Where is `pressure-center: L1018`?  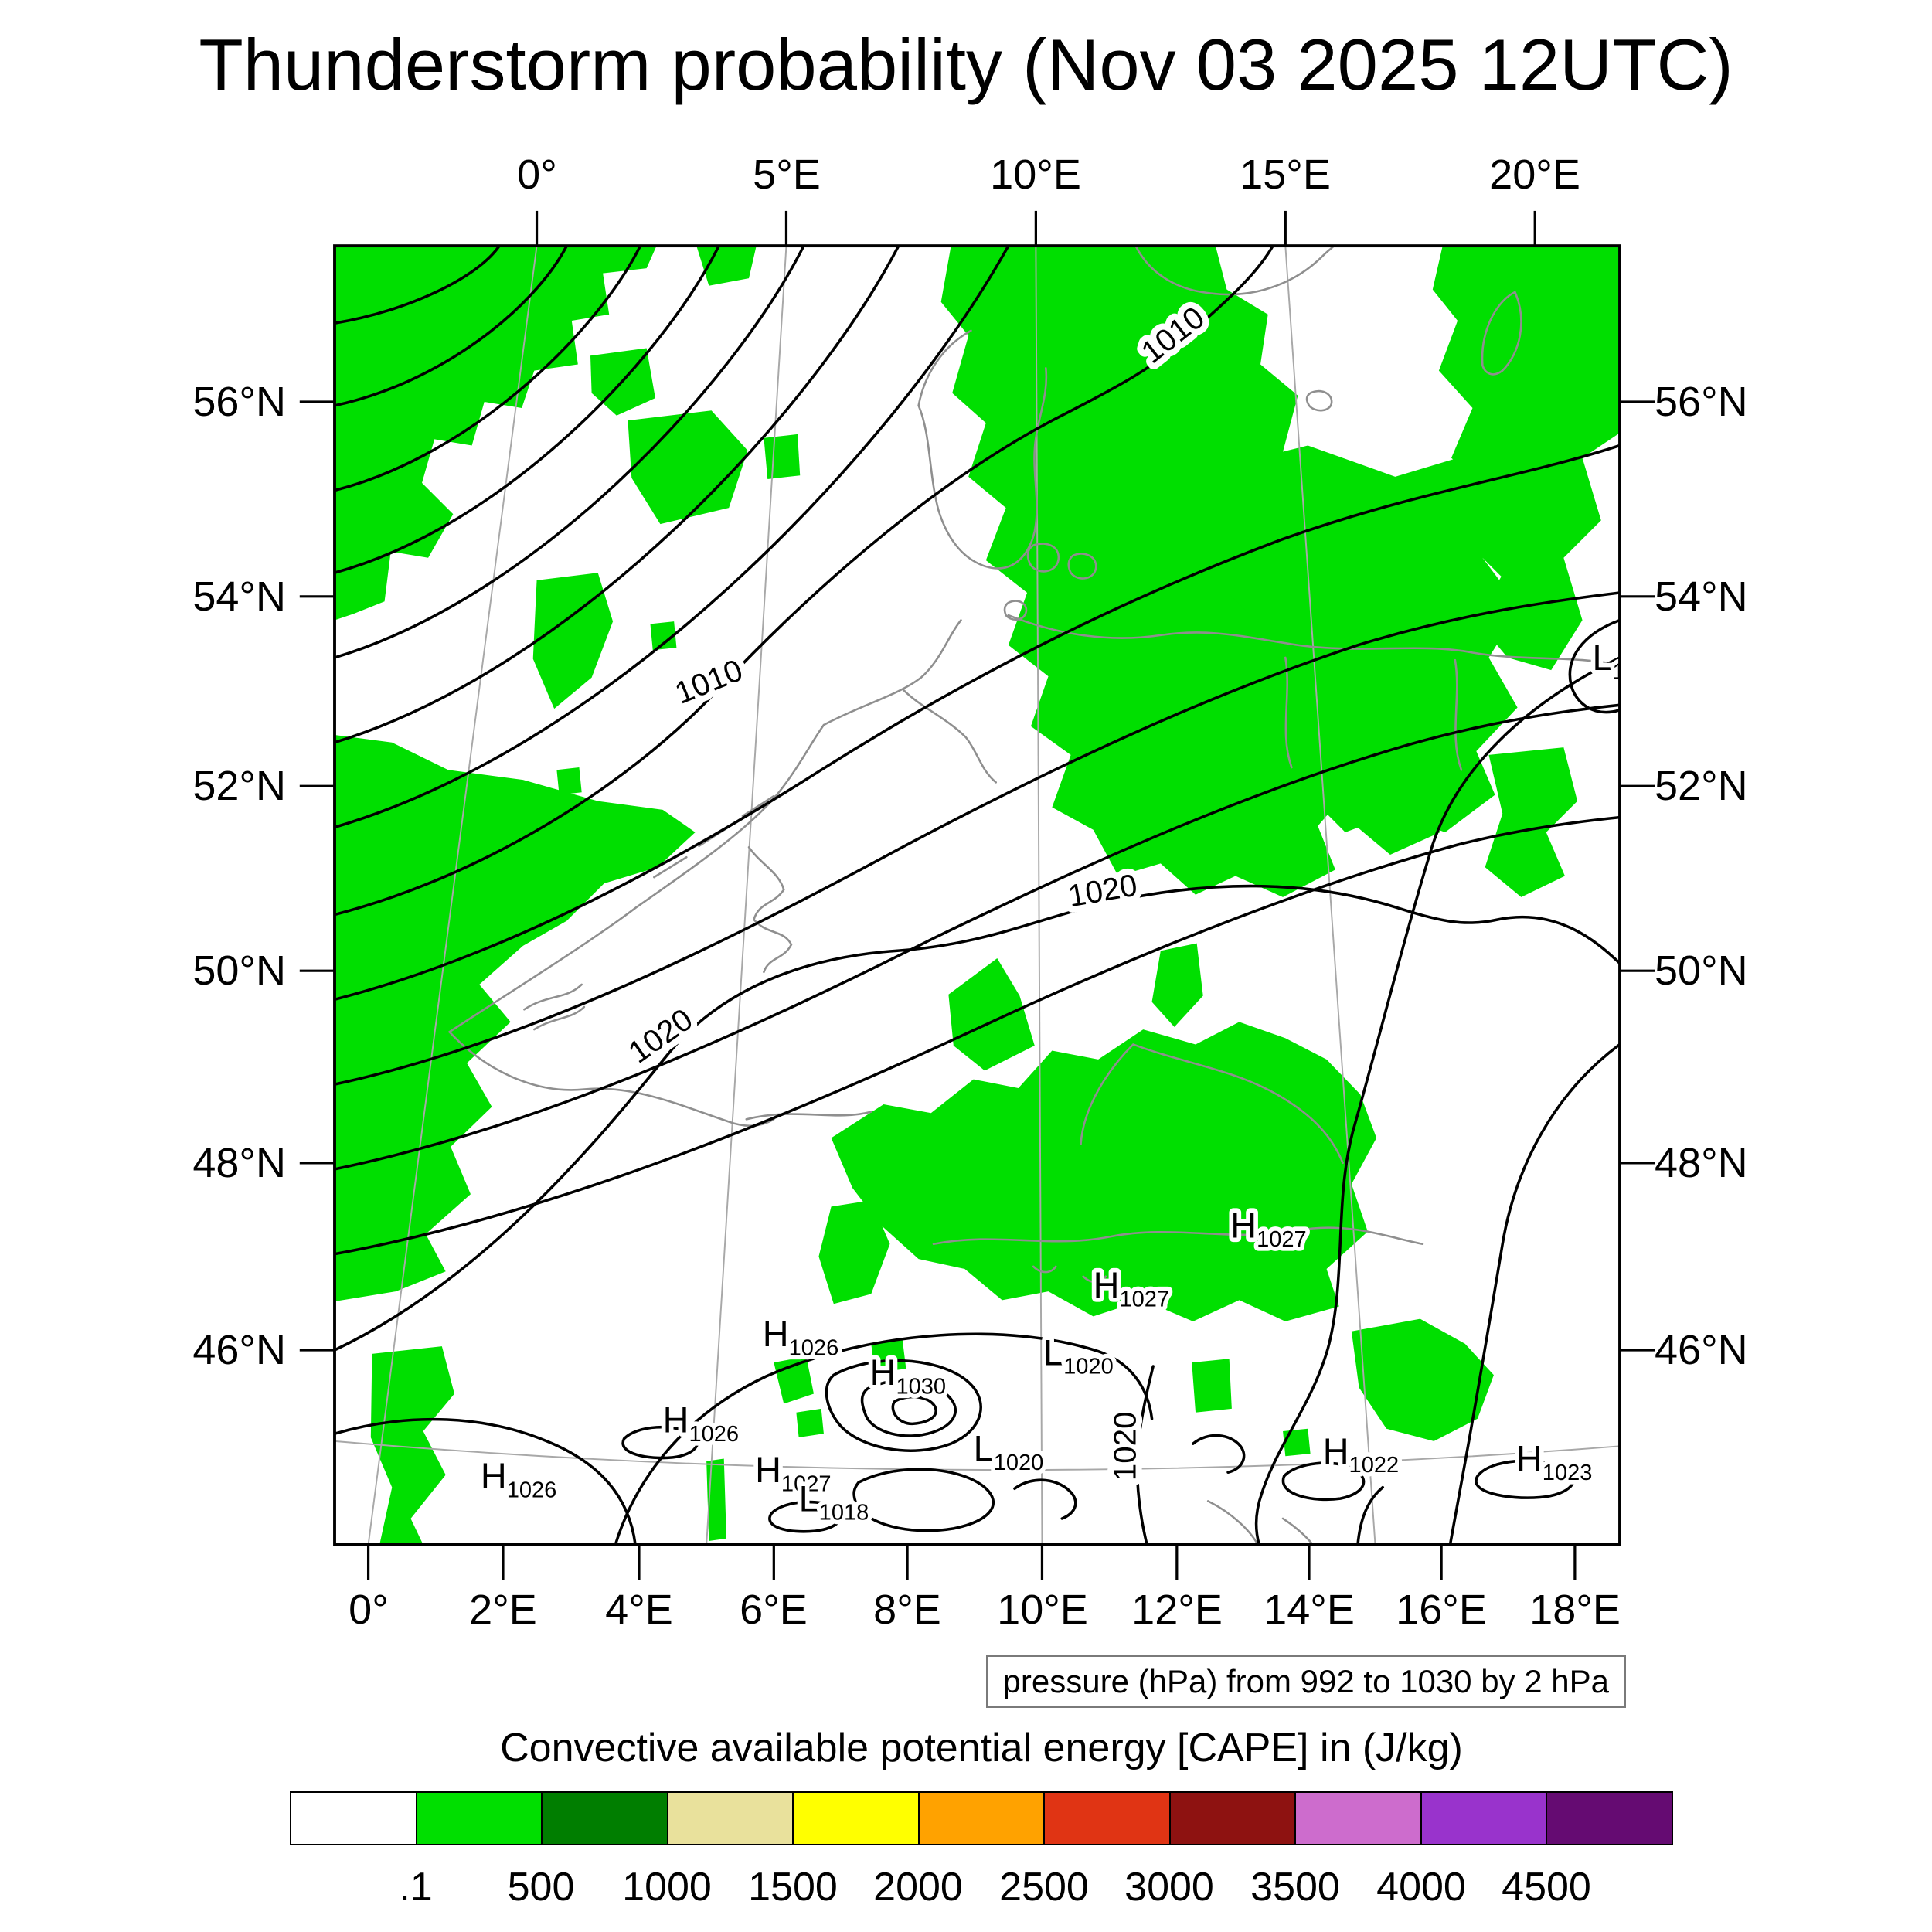 pressure-center: L1018 is located at coordinates (834, 1502).